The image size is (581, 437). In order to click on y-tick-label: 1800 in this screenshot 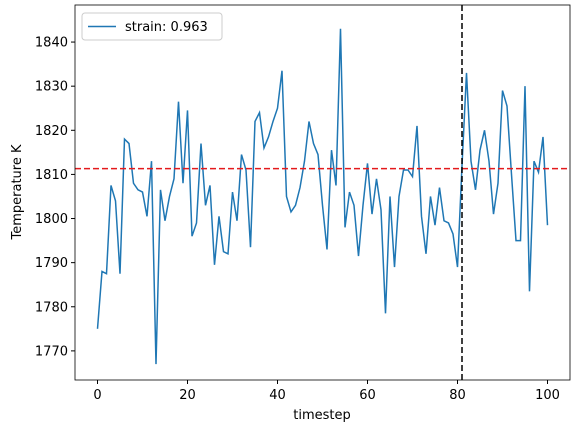, I will do `click(51, 219)`.